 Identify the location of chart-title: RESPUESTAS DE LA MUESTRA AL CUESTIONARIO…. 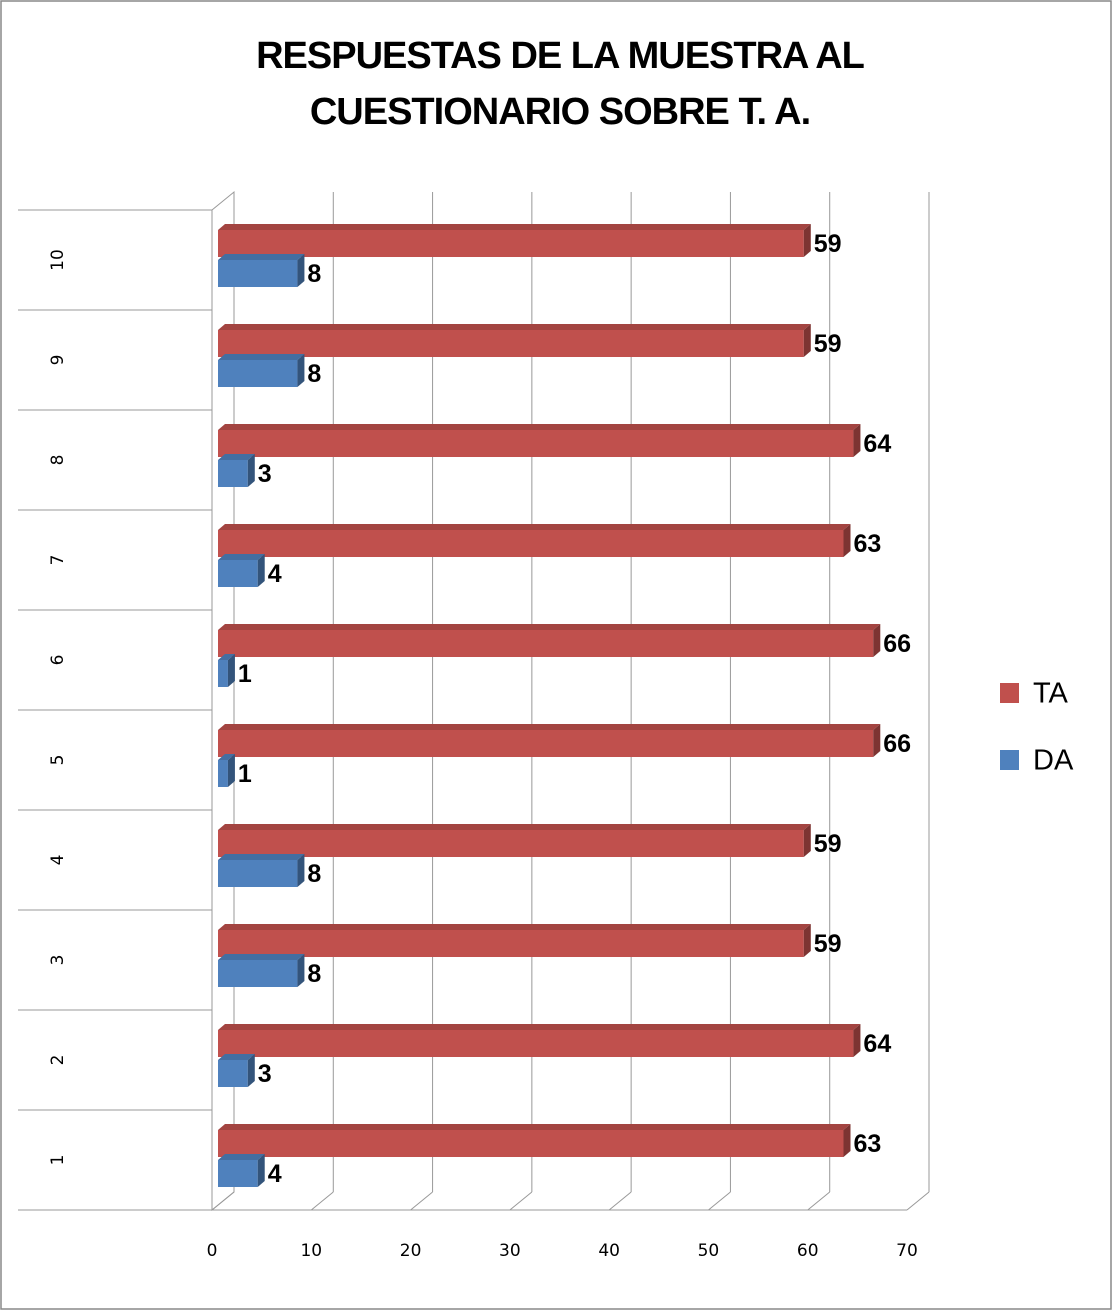
(560, 84).